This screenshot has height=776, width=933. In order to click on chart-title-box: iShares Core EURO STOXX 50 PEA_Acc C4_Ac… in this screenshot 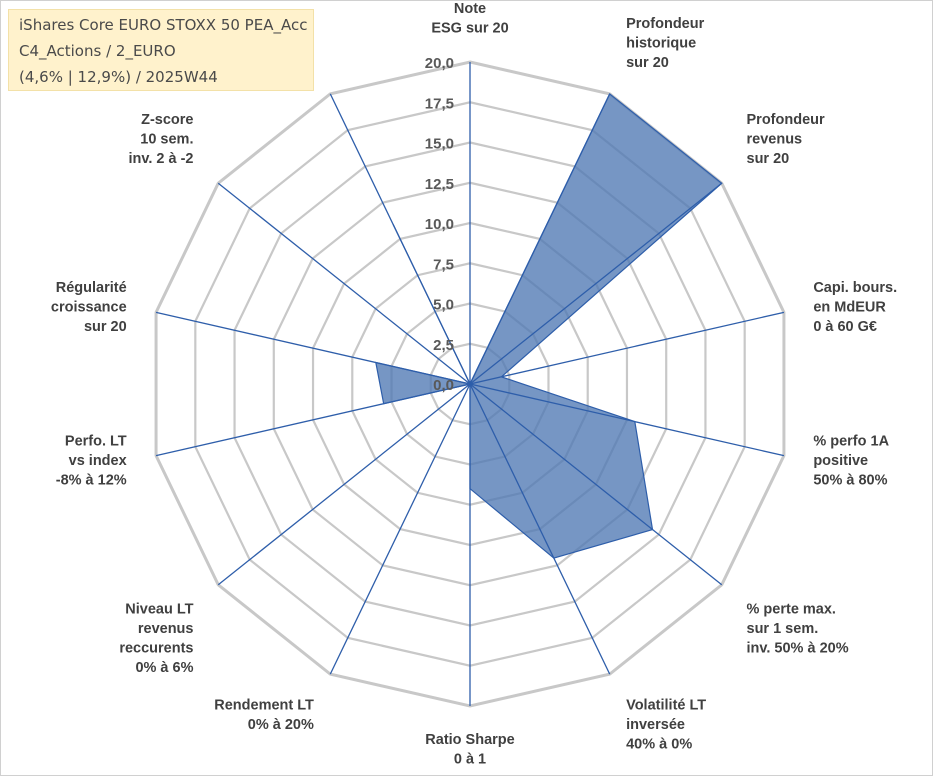, I will do `click(161, 50)`.